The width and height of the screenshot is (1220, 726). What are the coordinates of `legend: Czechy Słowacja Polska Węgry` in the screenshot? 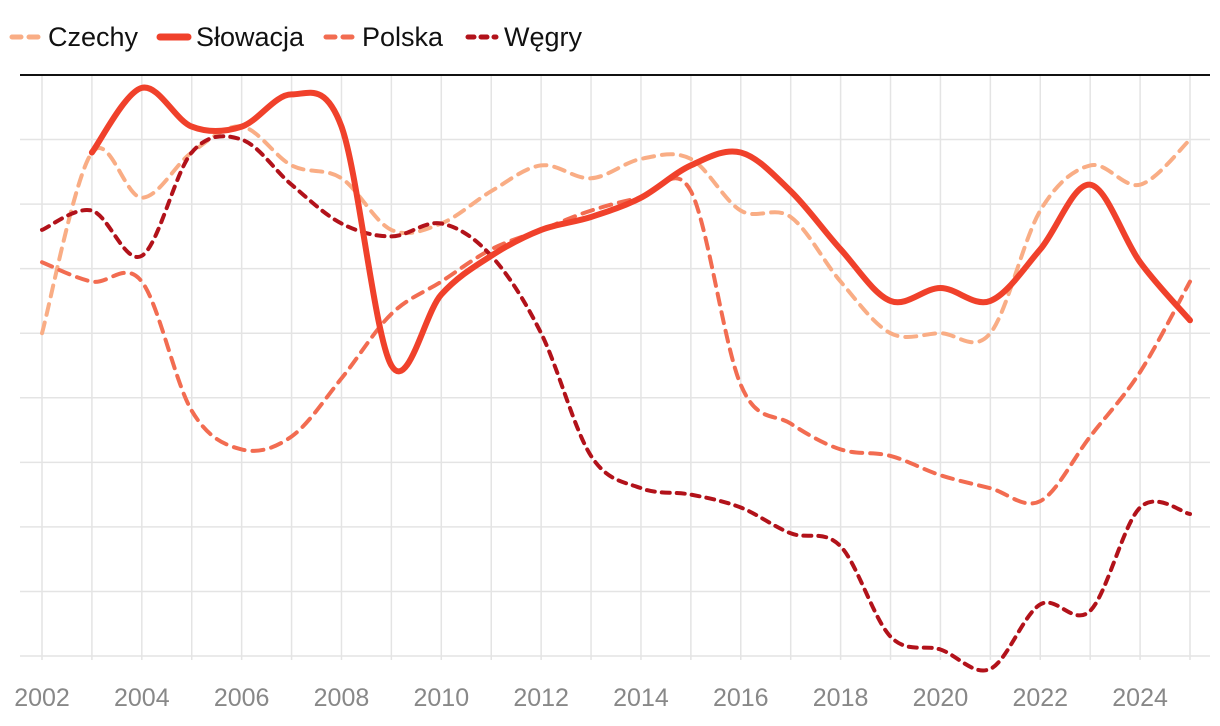 It's located at (296, 37).